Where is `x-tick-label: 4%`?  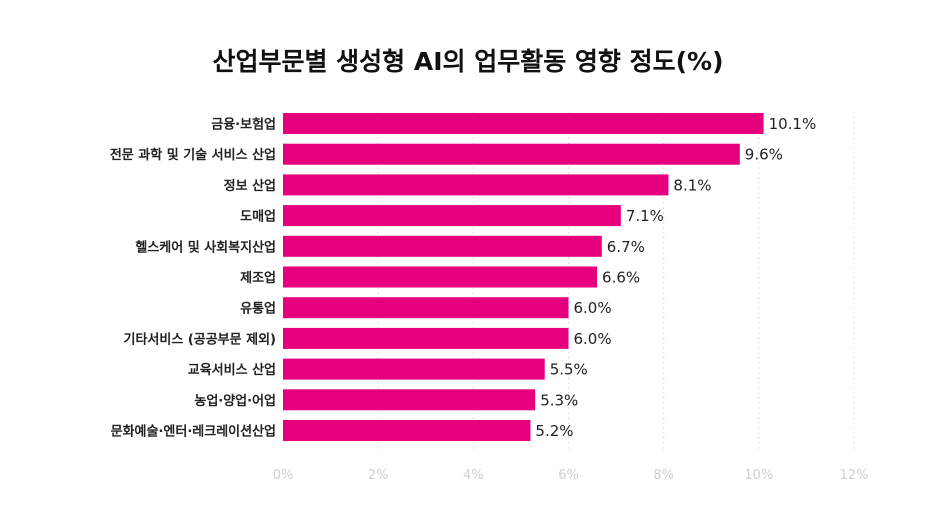 x-tick-label: 4% is located at coordinates (473, 475).